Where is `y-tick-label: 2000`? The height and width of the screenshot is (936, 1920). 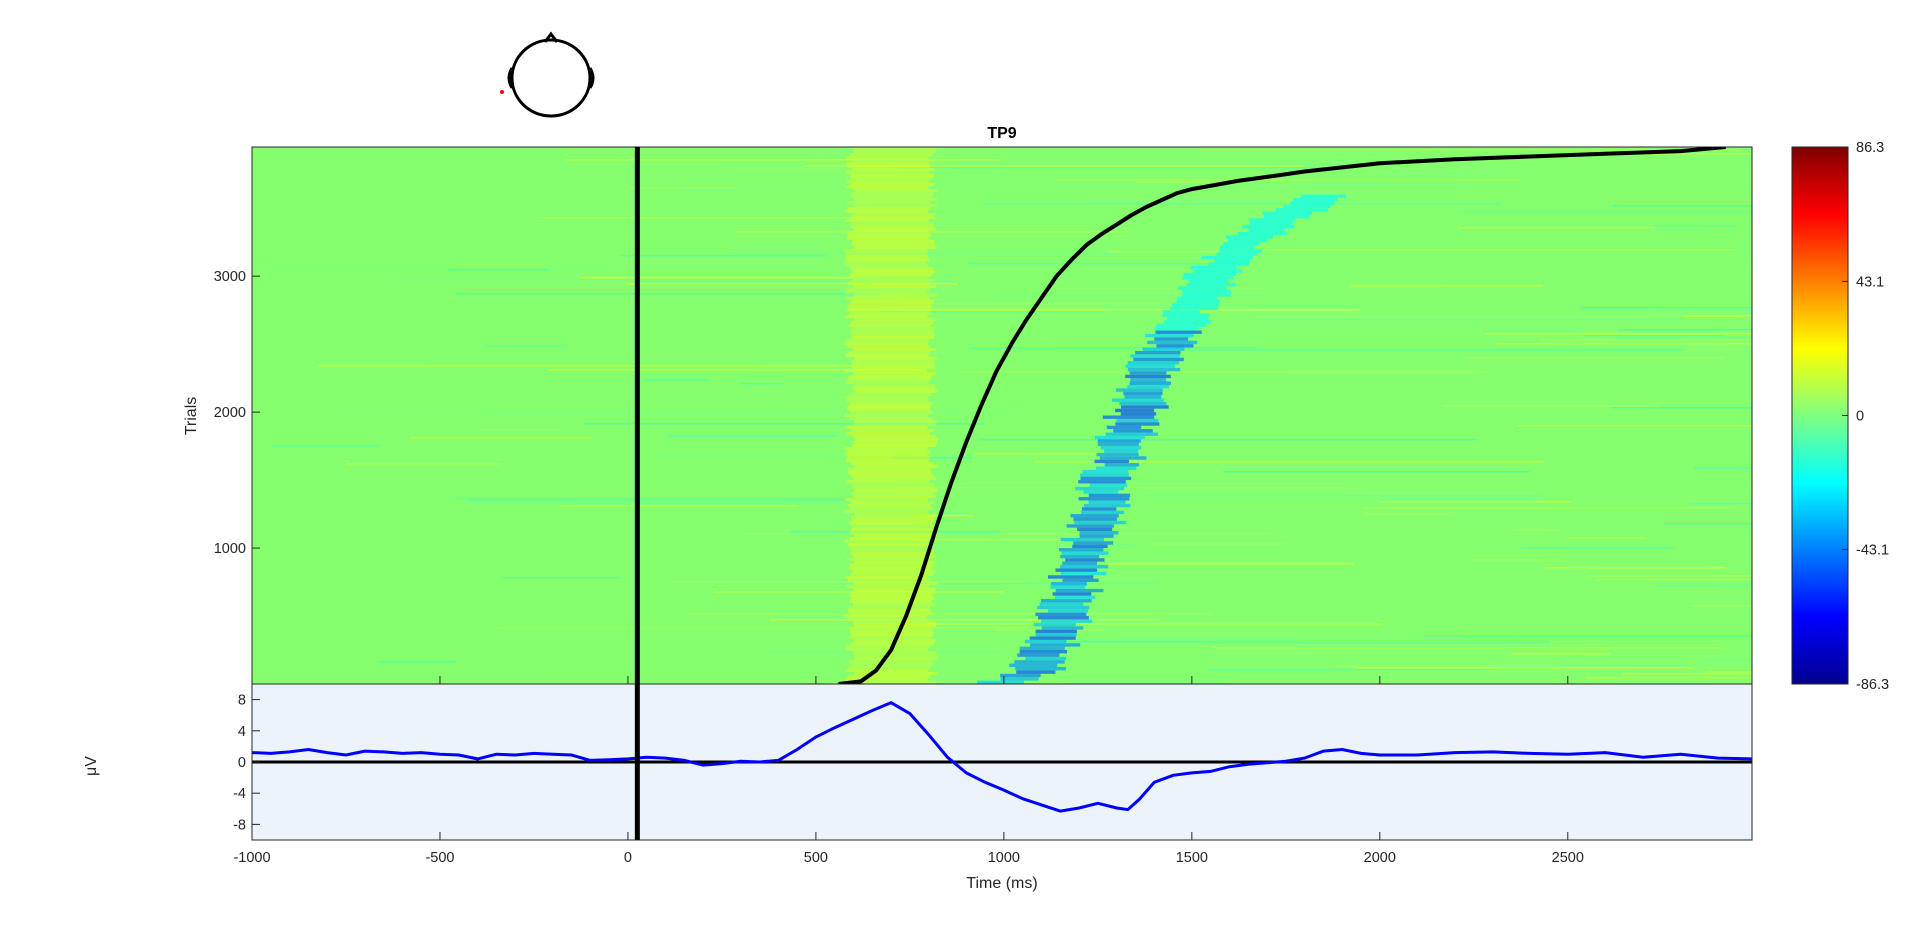 y-tick-label: 2000 is located at coordinates (230, 413).